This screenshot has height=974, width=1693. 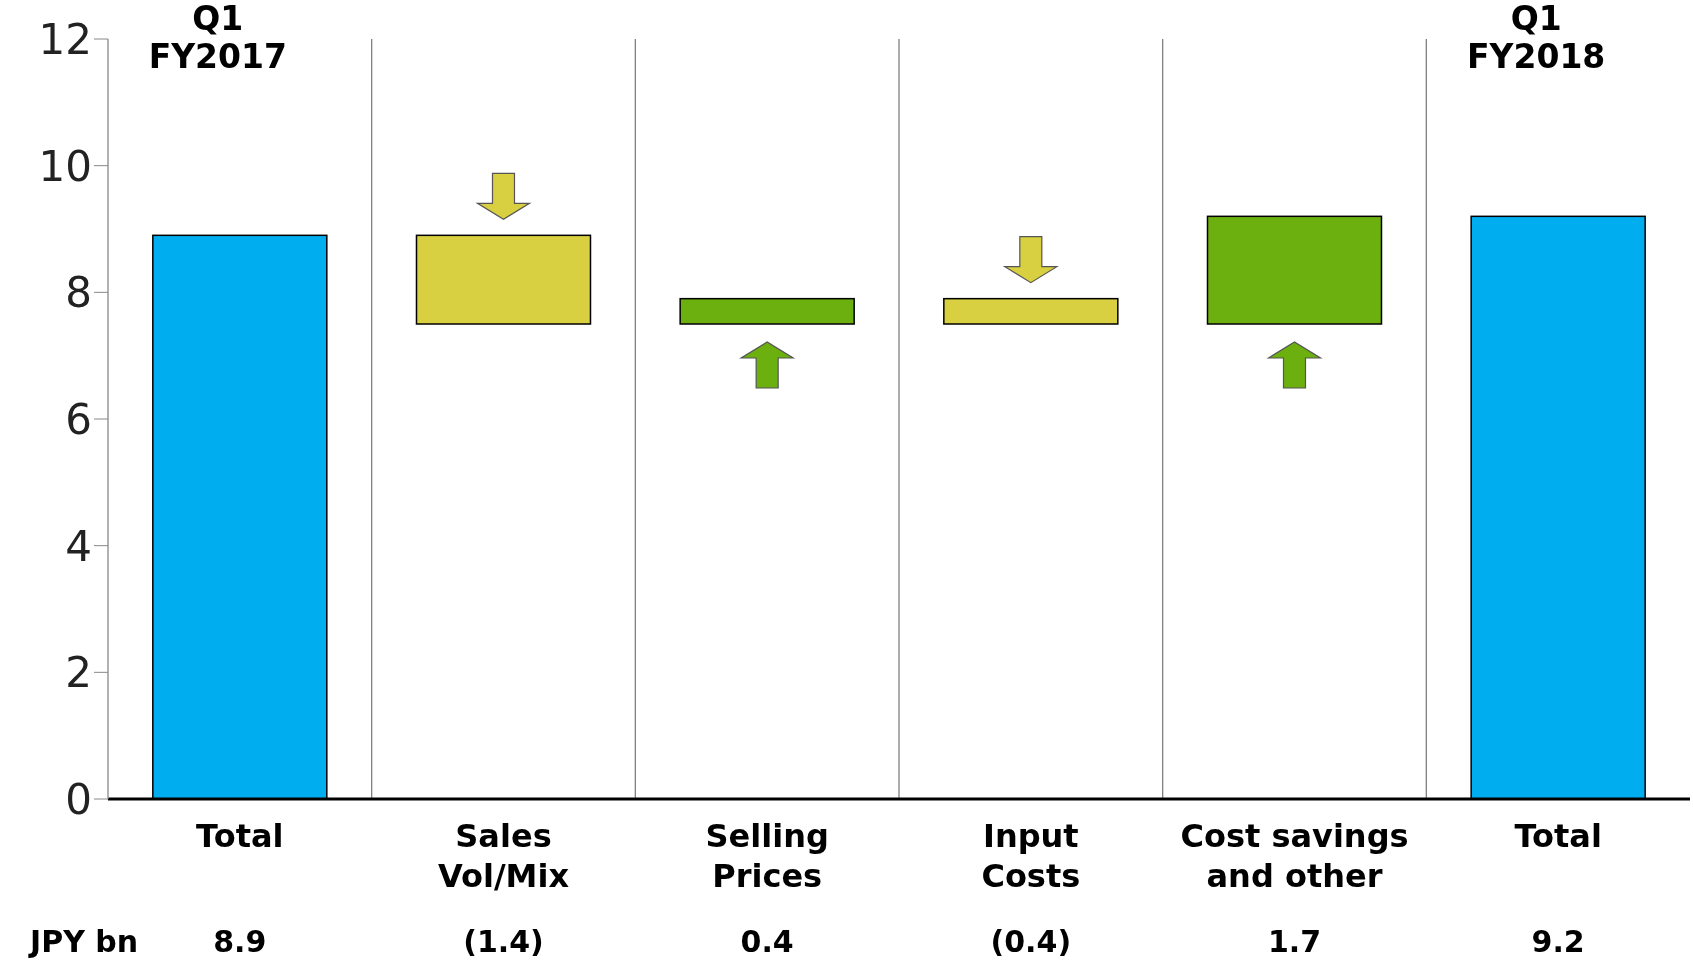 I want to click on annotation: Q1 FY2018, so click(x=1536, y=38).